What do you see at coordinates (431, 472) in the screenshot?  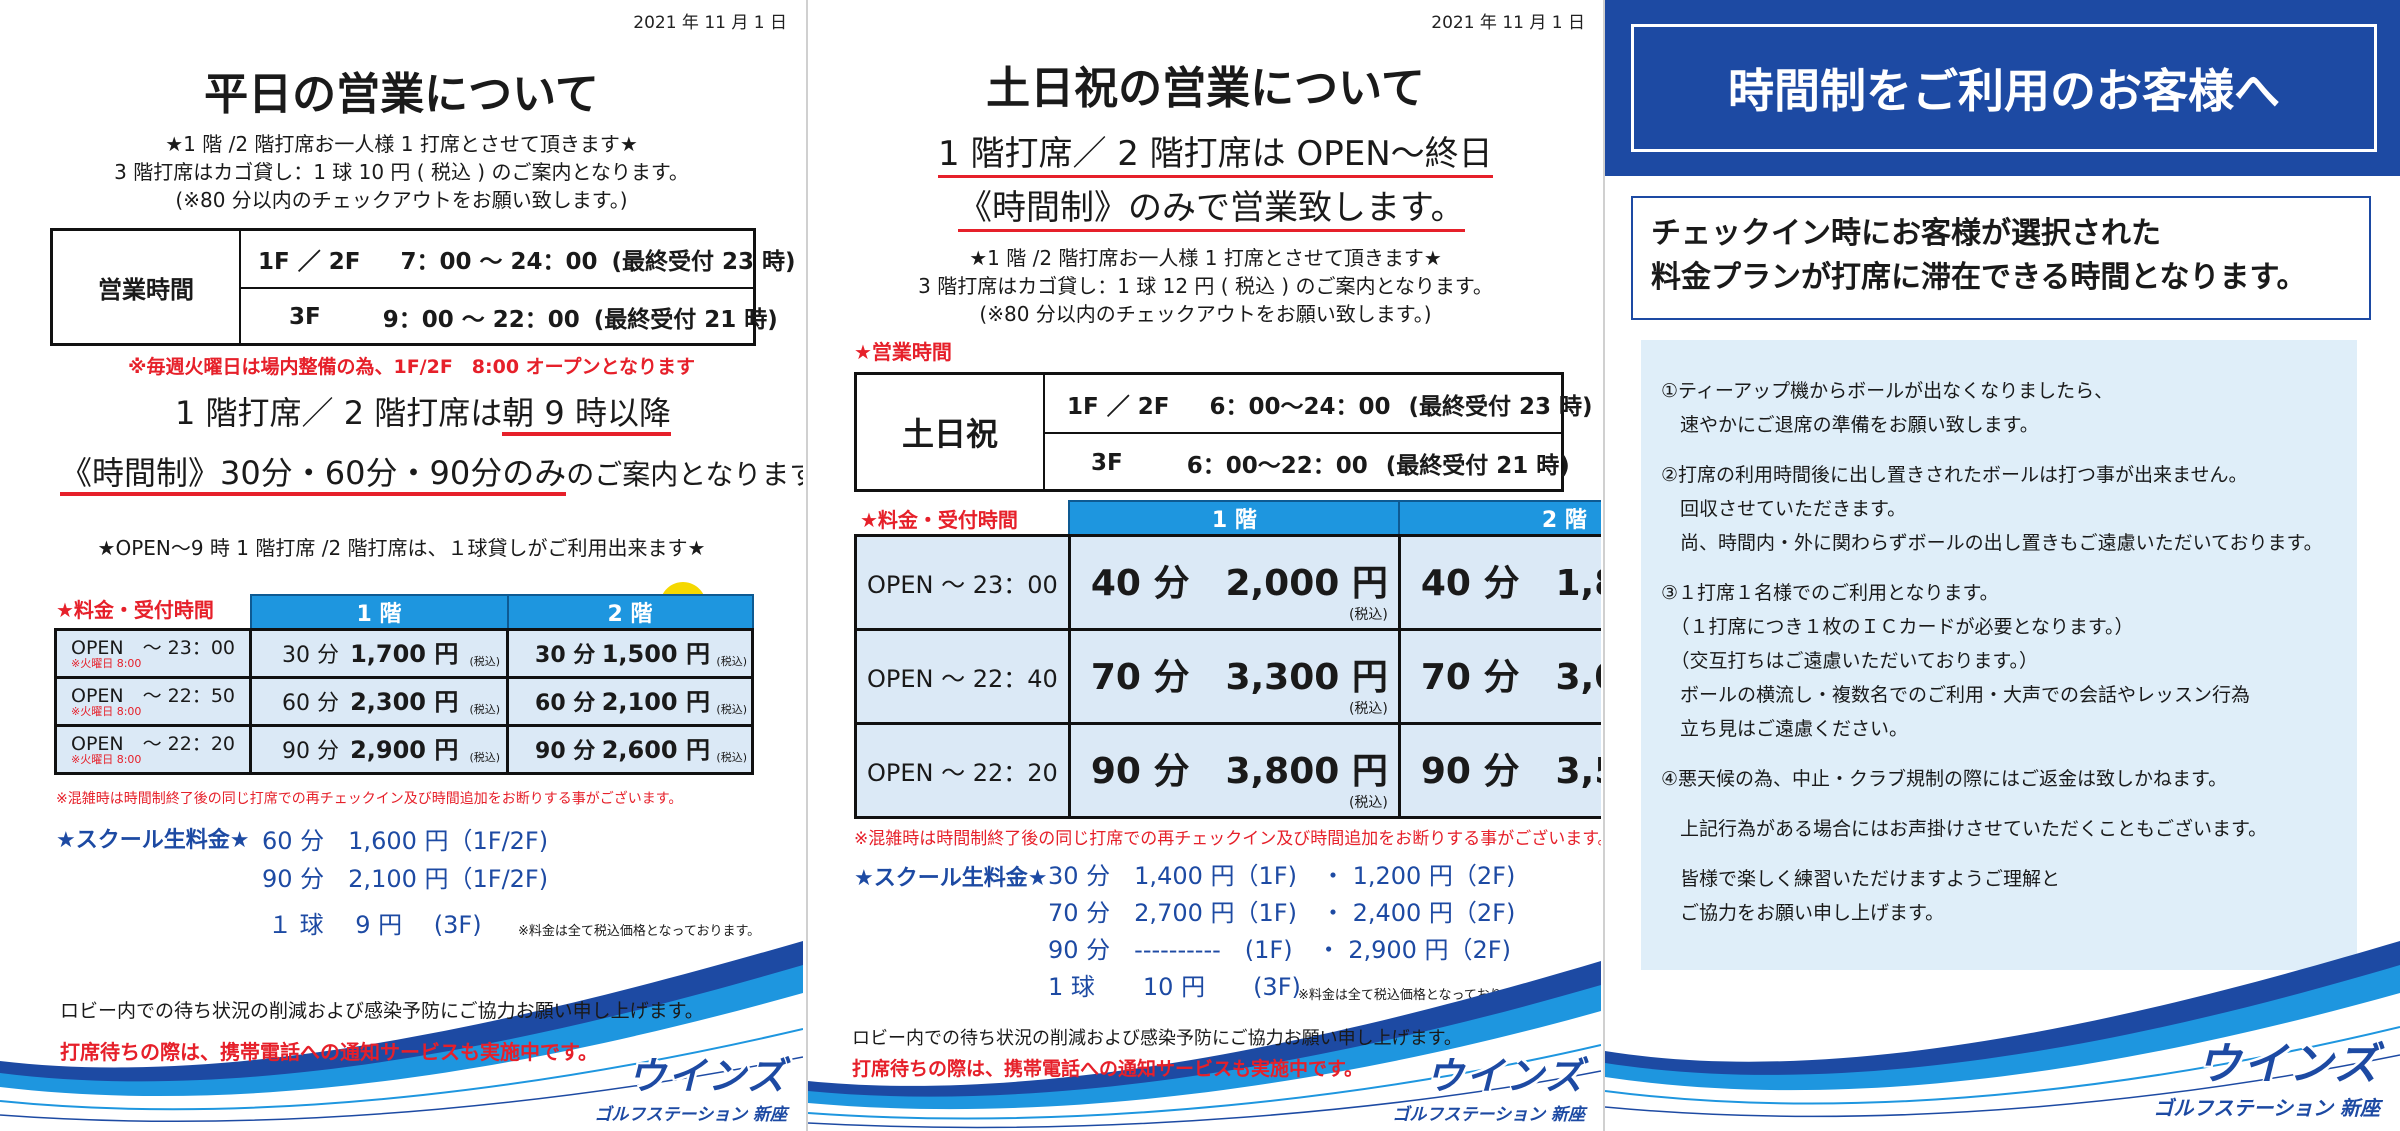 I see `time-system-line2: 《時間制》30分・60分・90分のみのご案内となります。` at bounding box center [431, 472].